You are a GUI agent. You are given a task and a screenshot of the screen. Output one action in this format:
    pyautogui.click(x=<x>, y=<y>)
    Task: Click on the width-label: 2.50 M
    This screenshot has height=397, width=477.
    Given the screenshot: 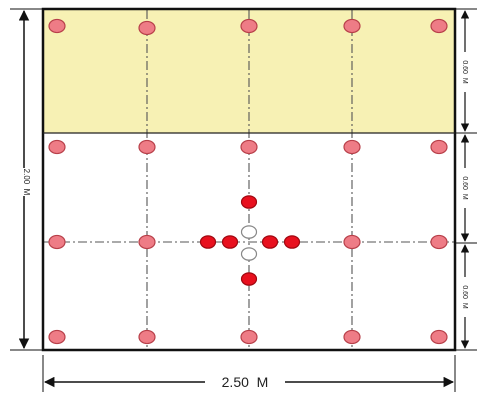 What is the action you would take?
    pyautogui.click(x=245, y=382)
    